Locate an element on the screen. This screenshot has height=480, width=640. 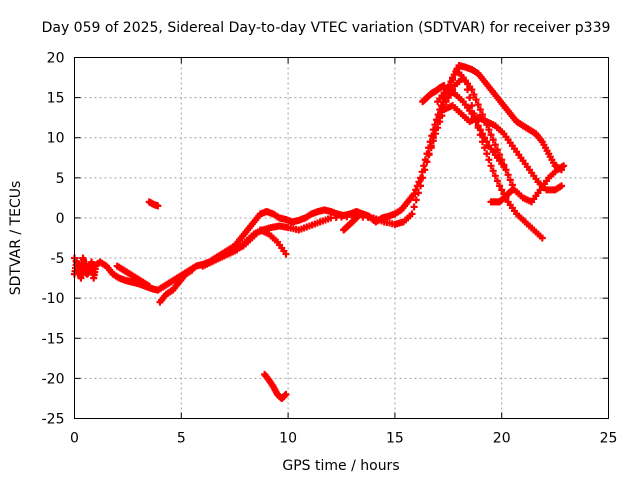
series-arc-n is located at coordinates (176, 286).